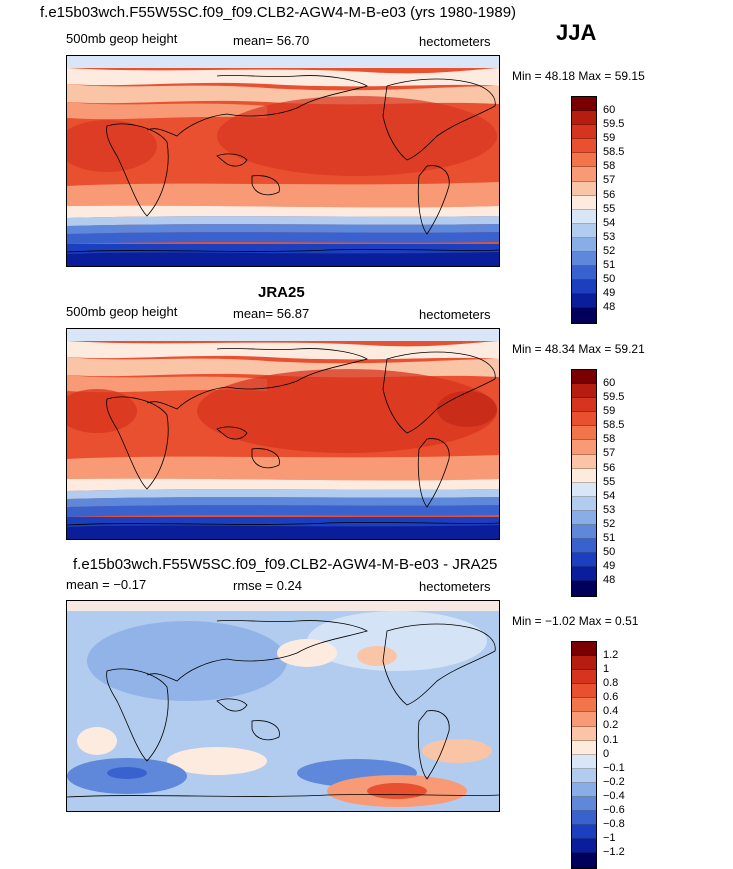  What do you see at coordinates (614, 781) in the screenshot?
I see `colorbar-label: −0.2` at bounding box center [614, 781].